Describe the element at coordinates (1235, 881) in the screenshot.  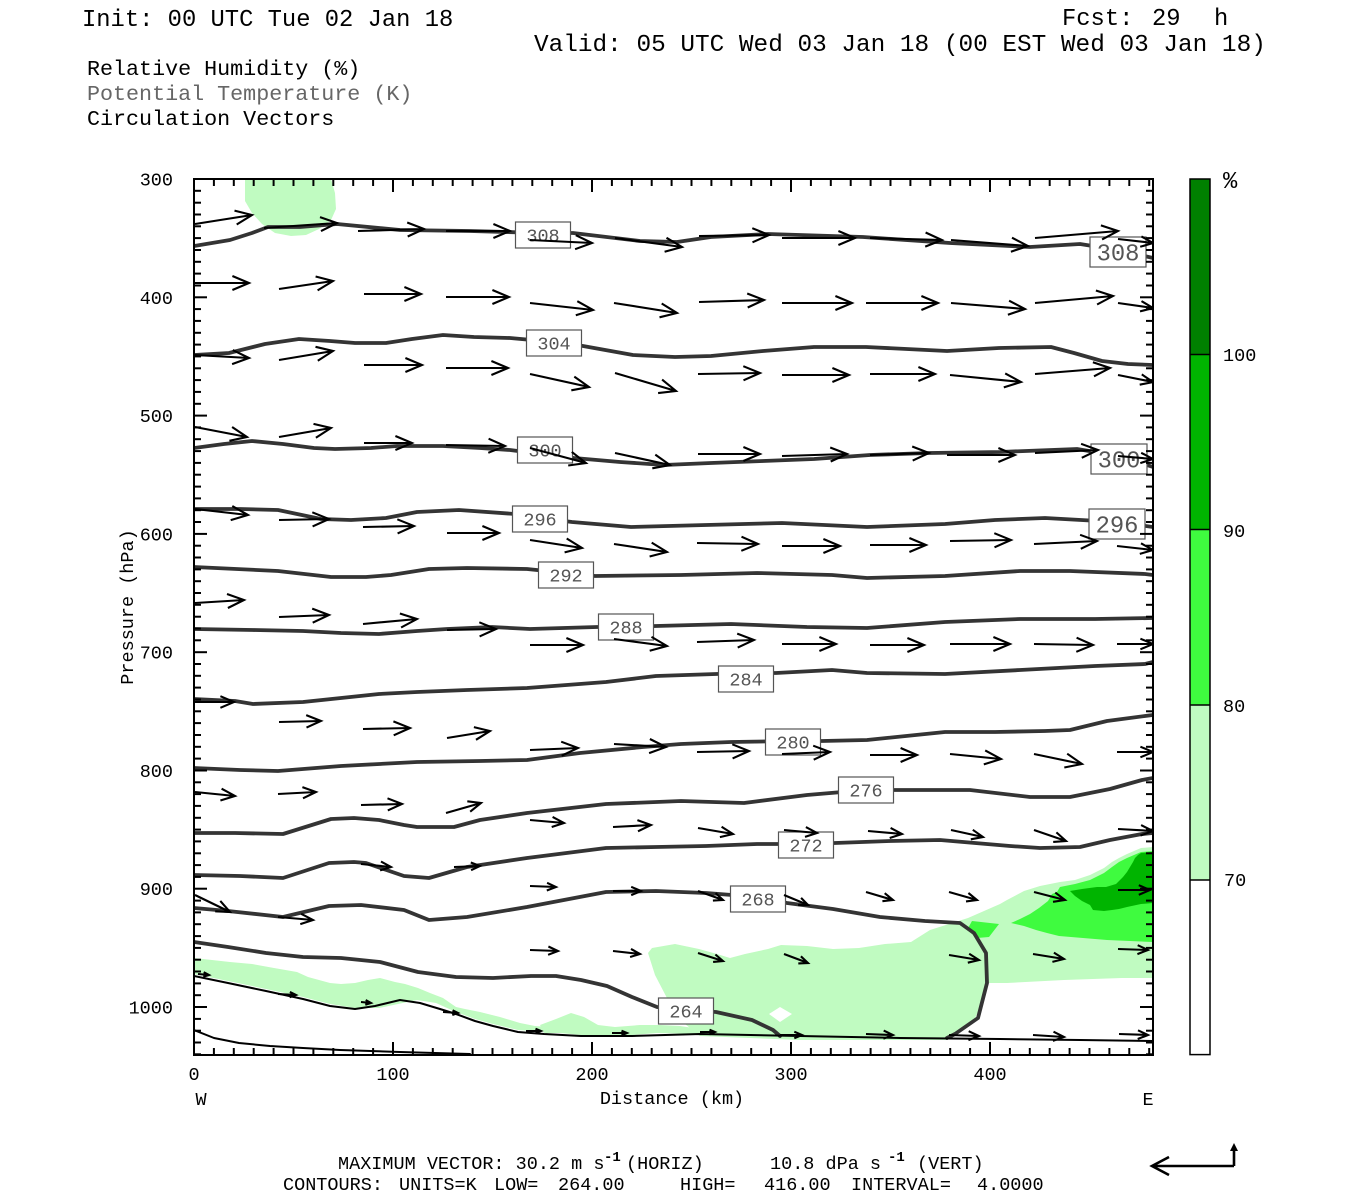
I see `svg-text: 70` at that location.